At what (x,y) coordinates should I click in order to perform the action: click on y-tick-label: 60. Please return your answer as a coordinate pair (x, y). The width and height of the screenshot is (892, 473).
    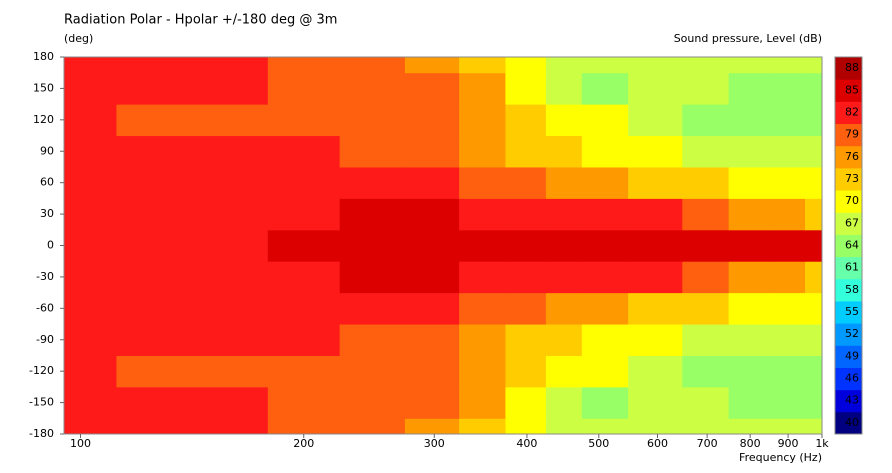
    Looking at the image, I should click on (47, 182).